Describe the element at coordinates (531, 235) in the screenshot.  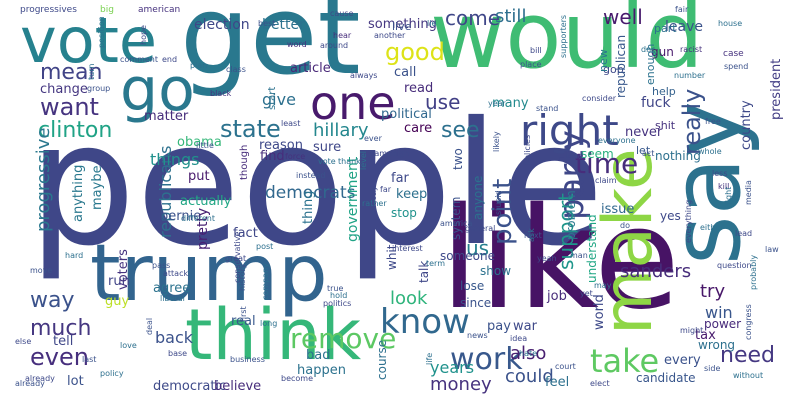
I see `word-cloud-word: ask` at that location.